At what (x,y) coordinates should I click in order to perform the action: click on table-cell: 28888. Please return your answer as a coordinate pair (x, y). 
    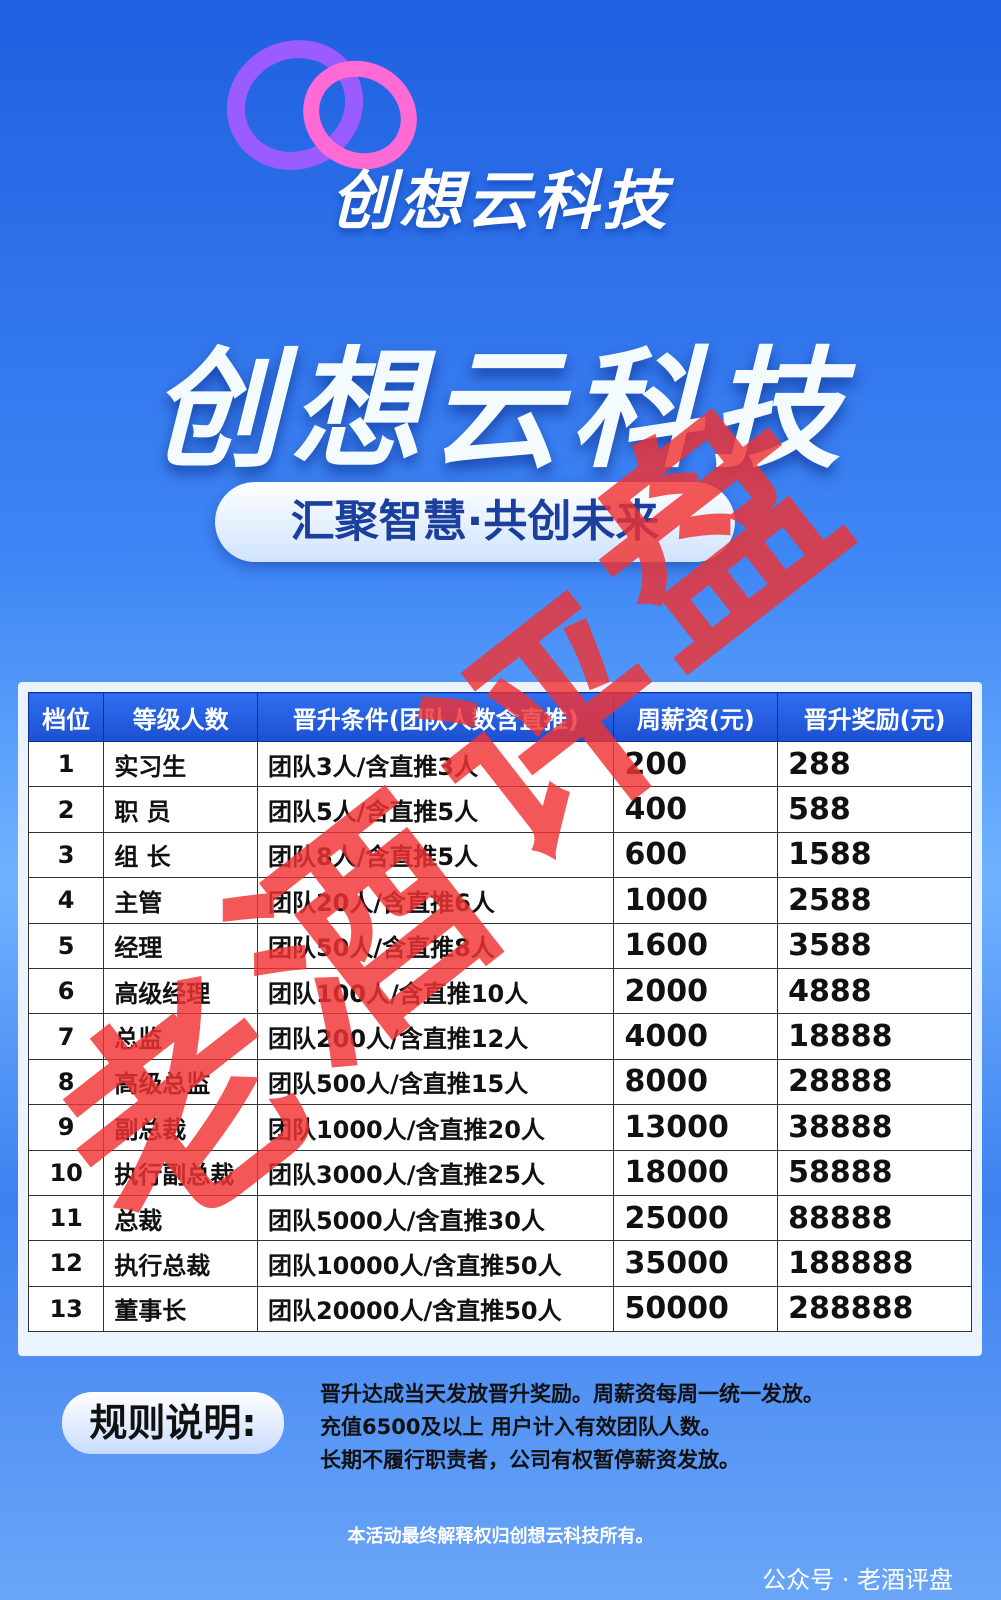
    Looking at the image, I should click on (874, 1082).